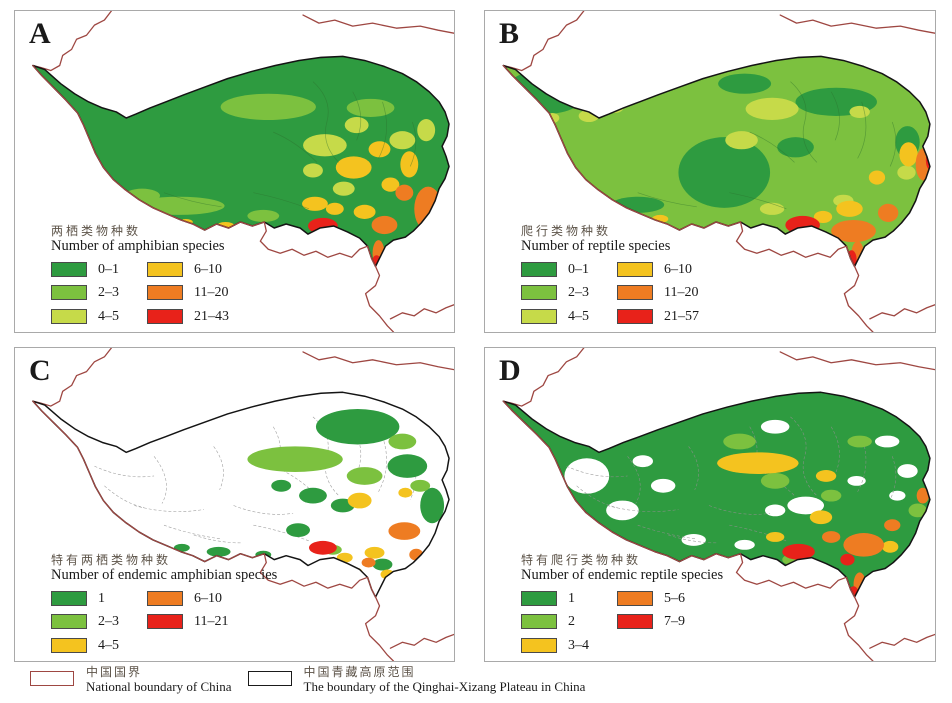  Describe the element at coordinates (603, 622) in the screenshot. I see `legend-classes: 1 5–6 2 7–9 3–4` at that location.